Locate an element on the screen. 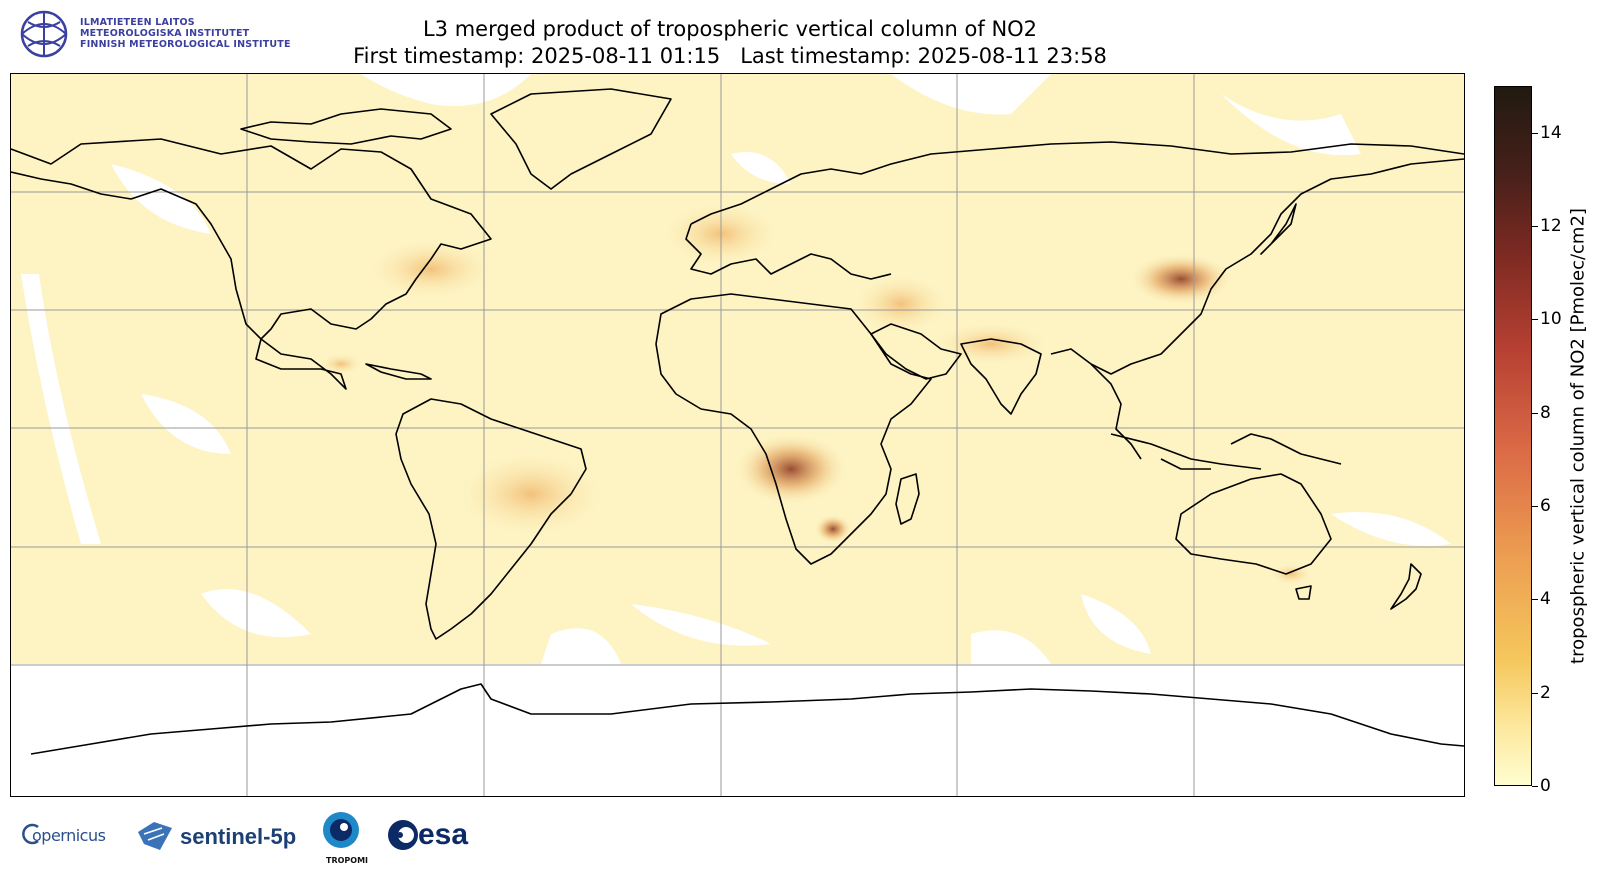  coastline-india is located at coordinates (1001, 376).